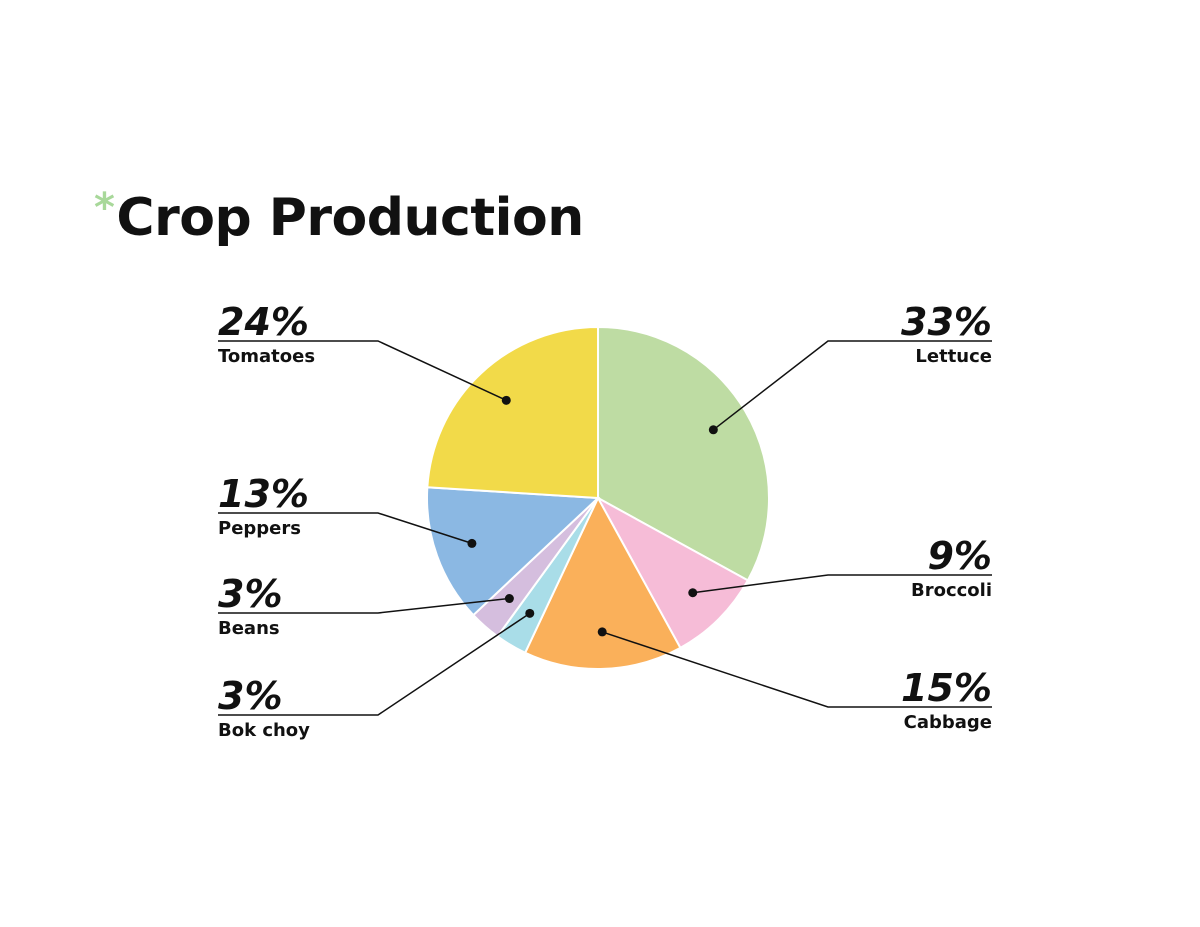 This screenshot has height=927, width=1200. I want to click on slice-label-broccoli: Broccoli, so click(951, 590).